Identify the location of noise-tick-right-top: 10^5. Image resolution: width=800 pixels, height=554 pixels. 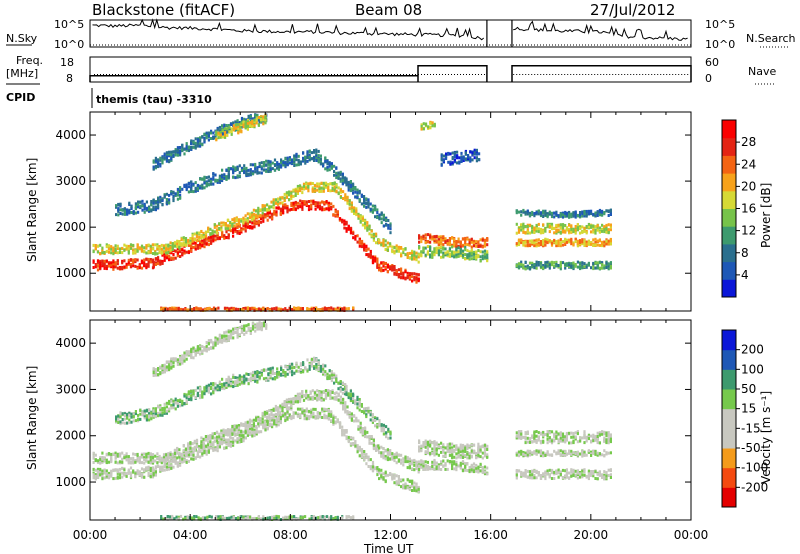
(720, 24).